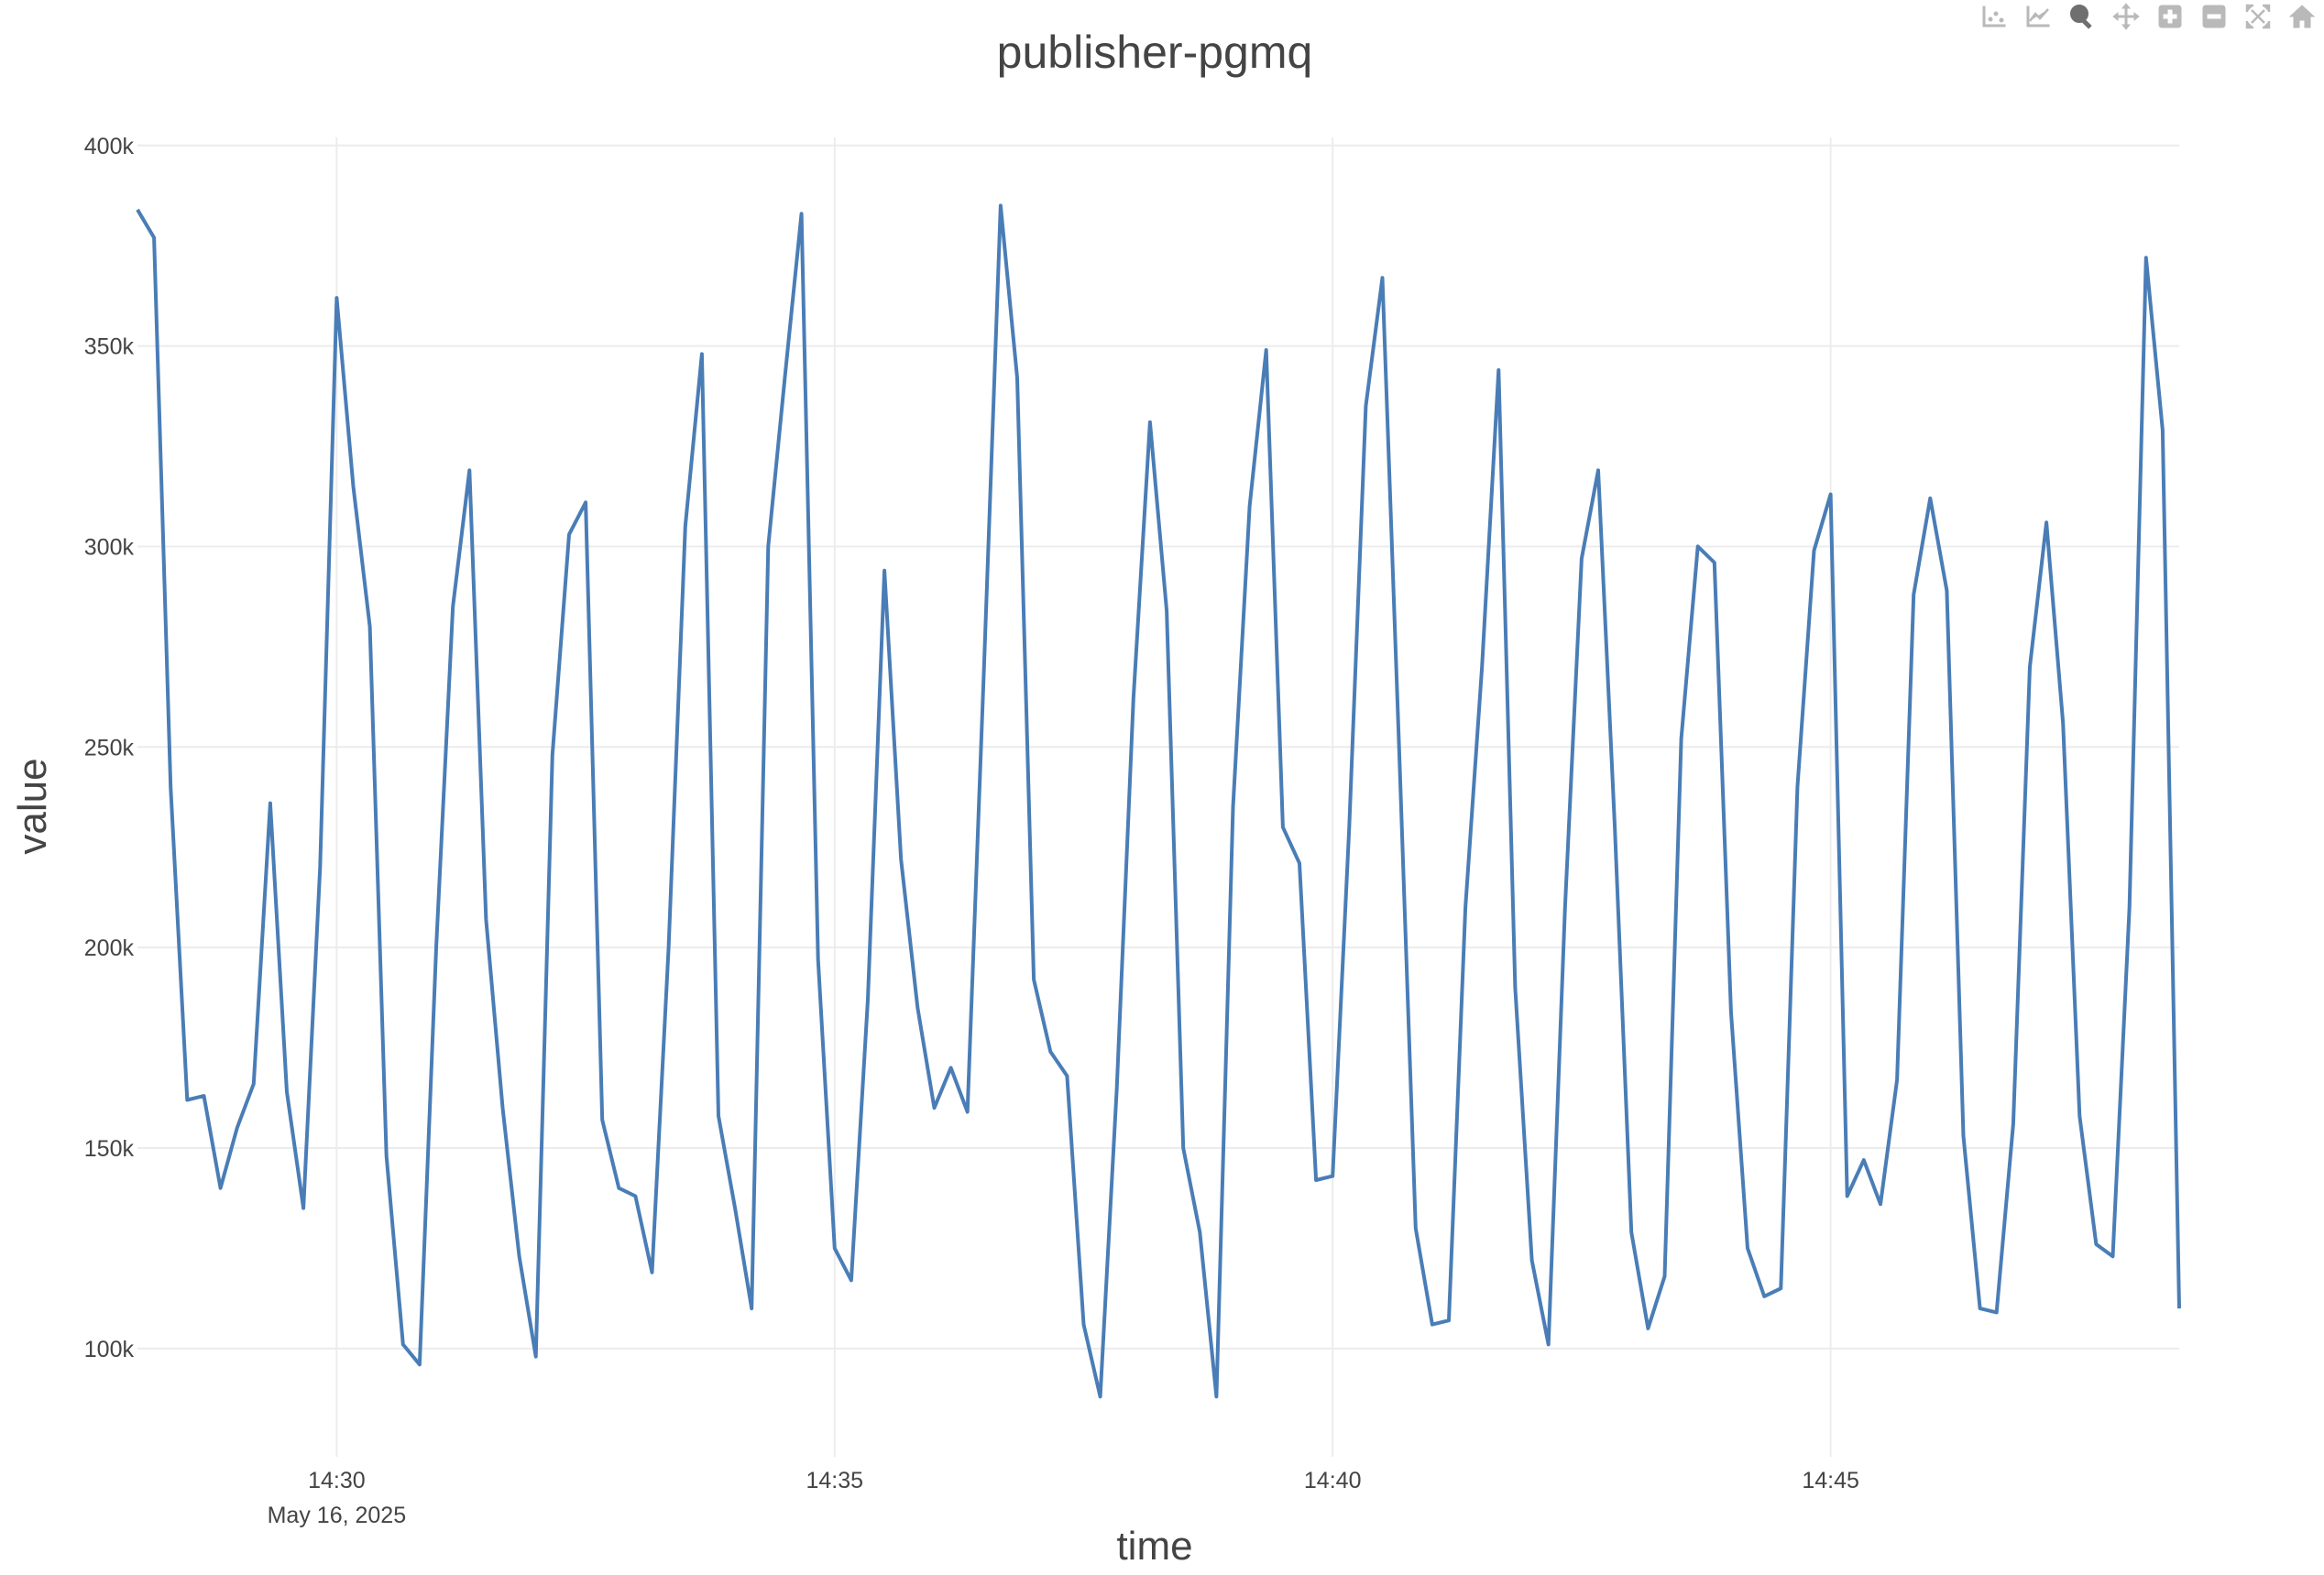 This screenshot has height=1575, width=2324. Describe the element at coordinates (109, 948) in the screenshot. I see `y-tick-label: 200k` at that location.